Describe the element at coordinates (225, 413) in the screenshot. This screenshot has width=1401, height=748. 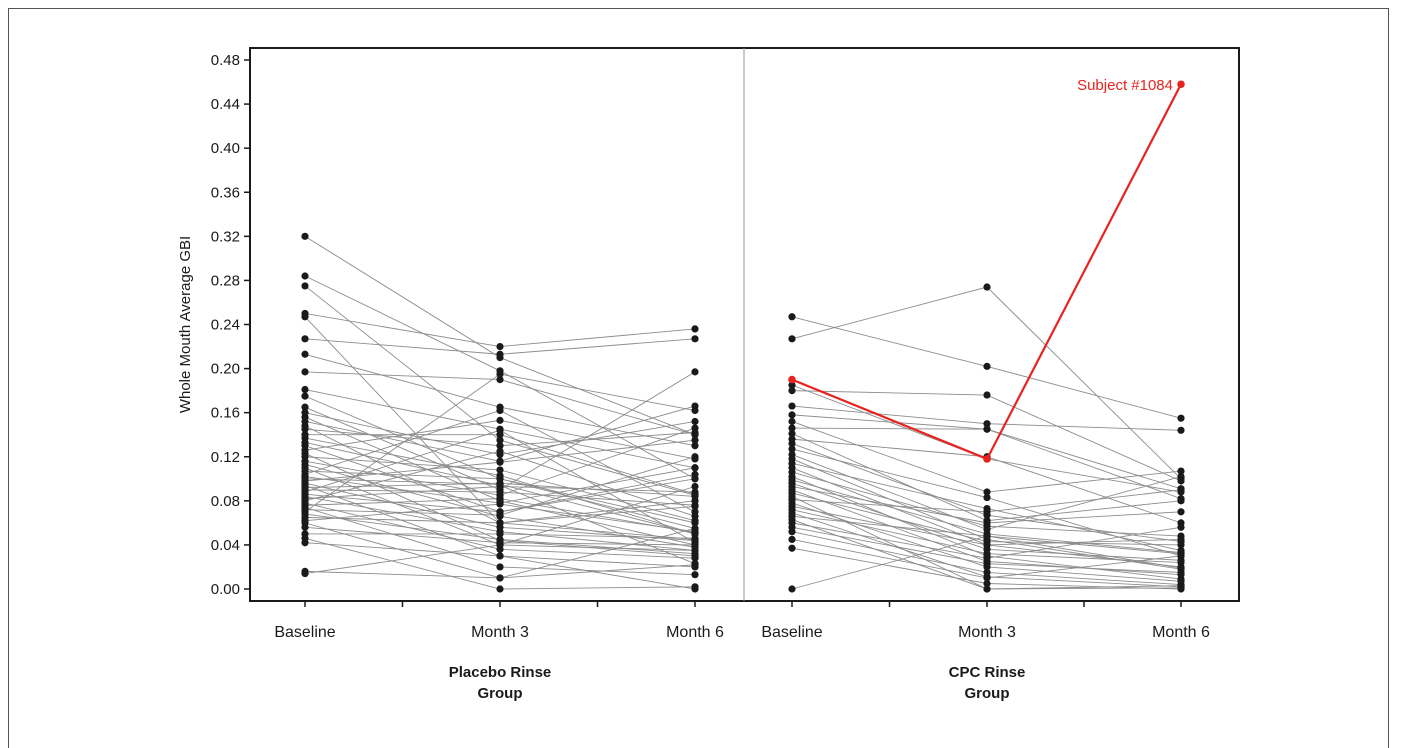
I see `y-tick-label: 0.16` at that location.